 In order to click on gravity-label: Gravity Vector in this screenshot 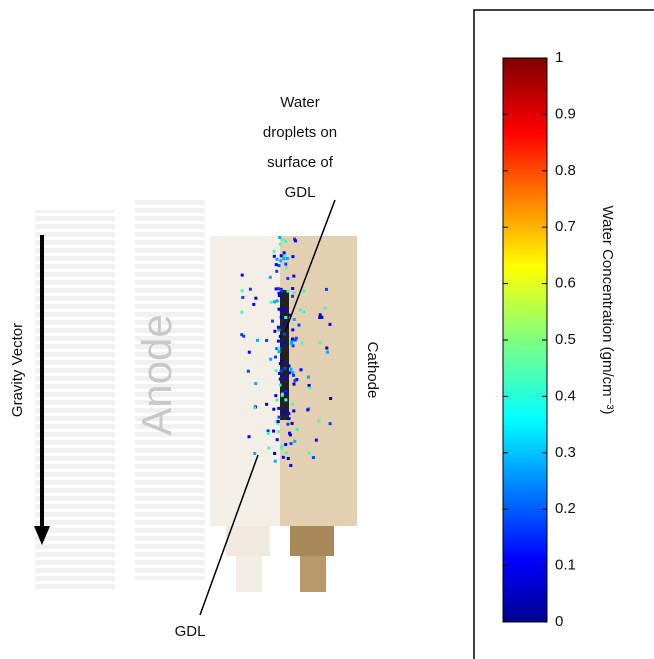, I will do `click(17, 370)`.